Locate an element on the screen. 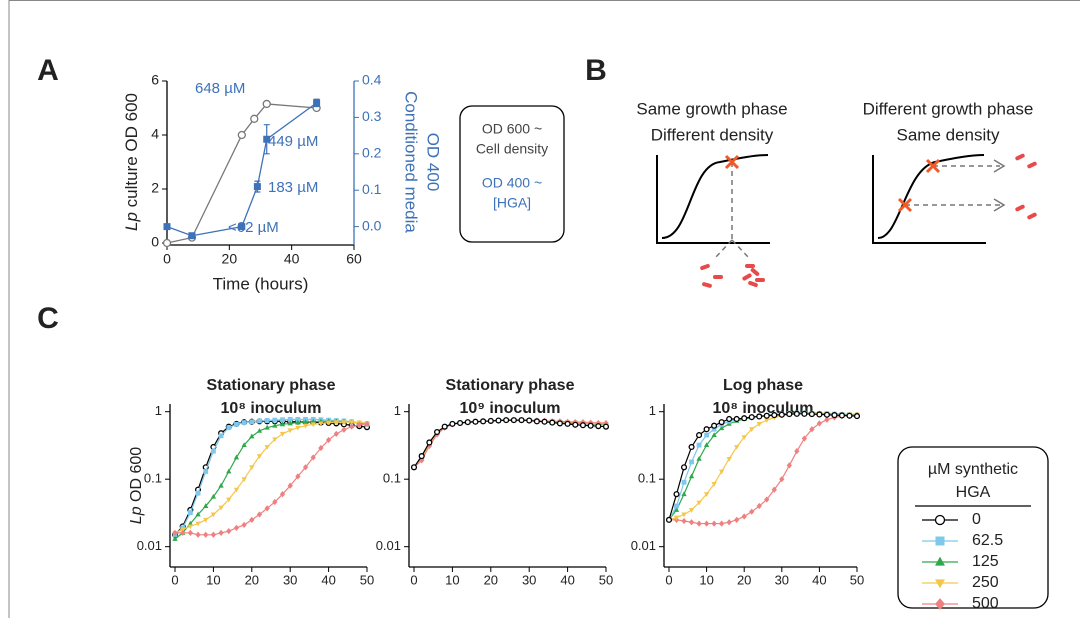 The image size is (1080, 618). chart-title: 10⁹ inoculum is located at coordinates (510, 408).